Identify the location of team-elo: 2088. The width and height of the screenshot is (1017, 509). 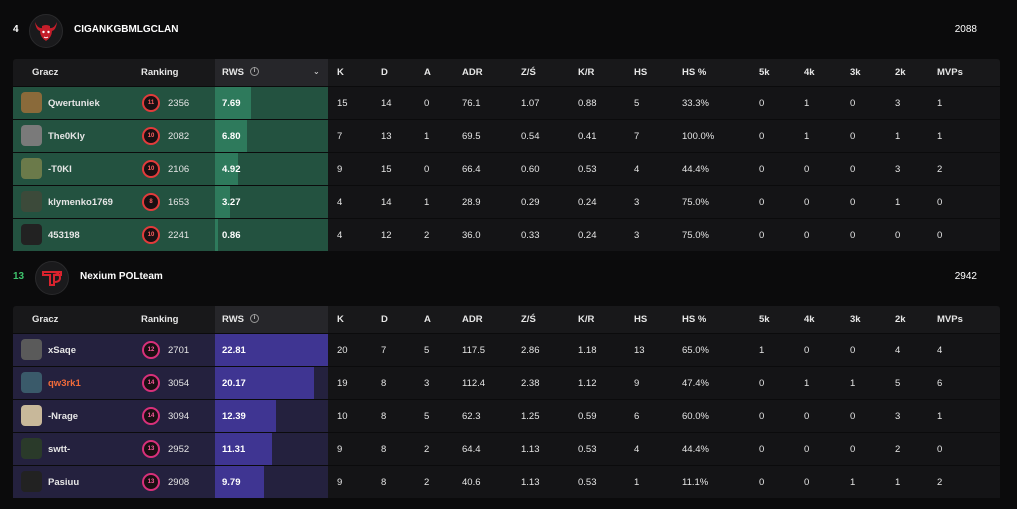
(965, 29).